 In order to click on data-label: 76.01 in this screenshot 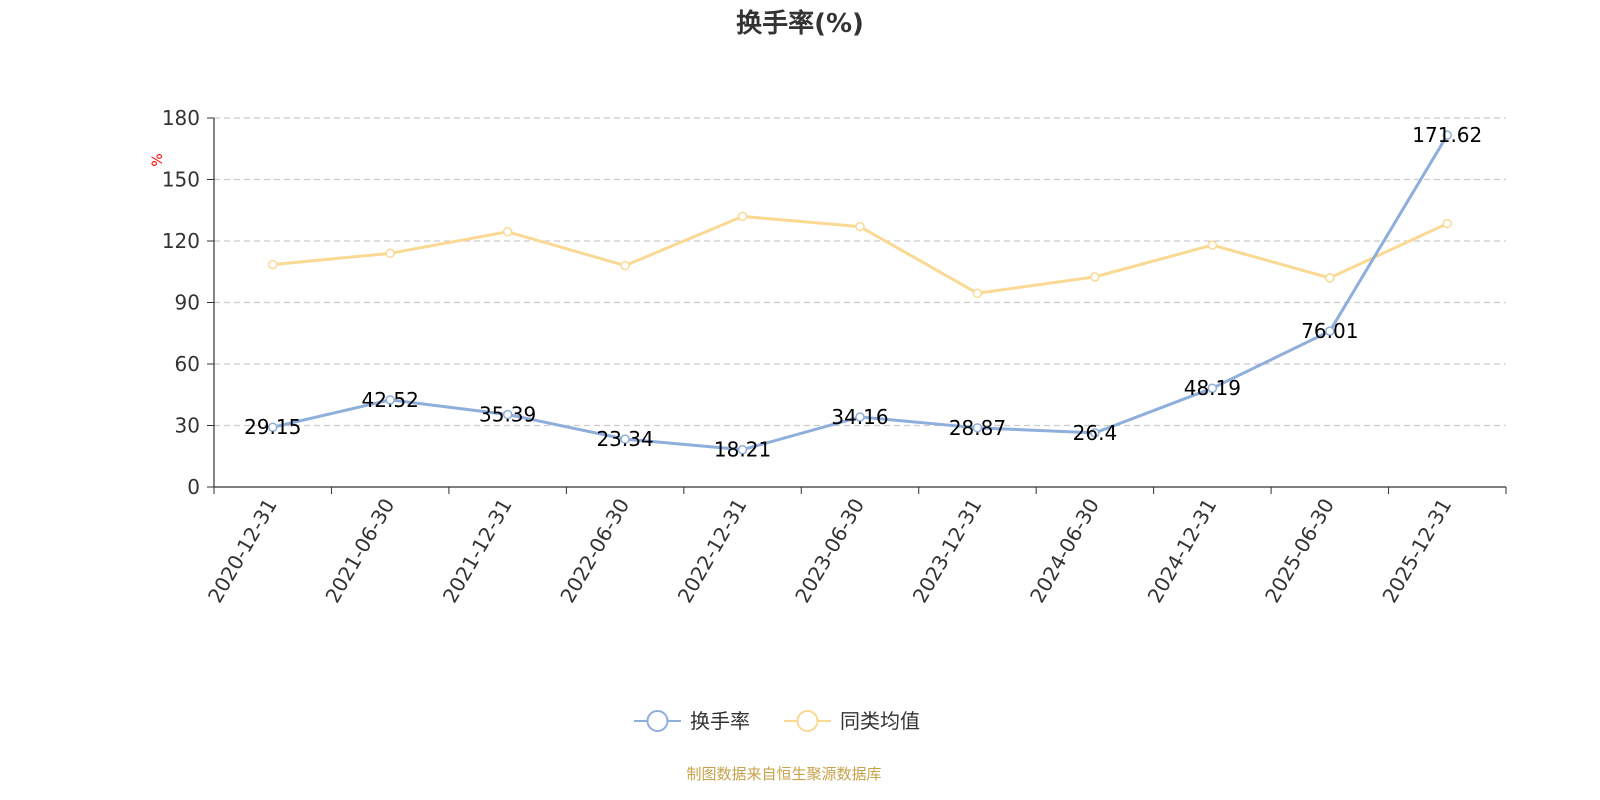, I will do `click(1329, 331)`.